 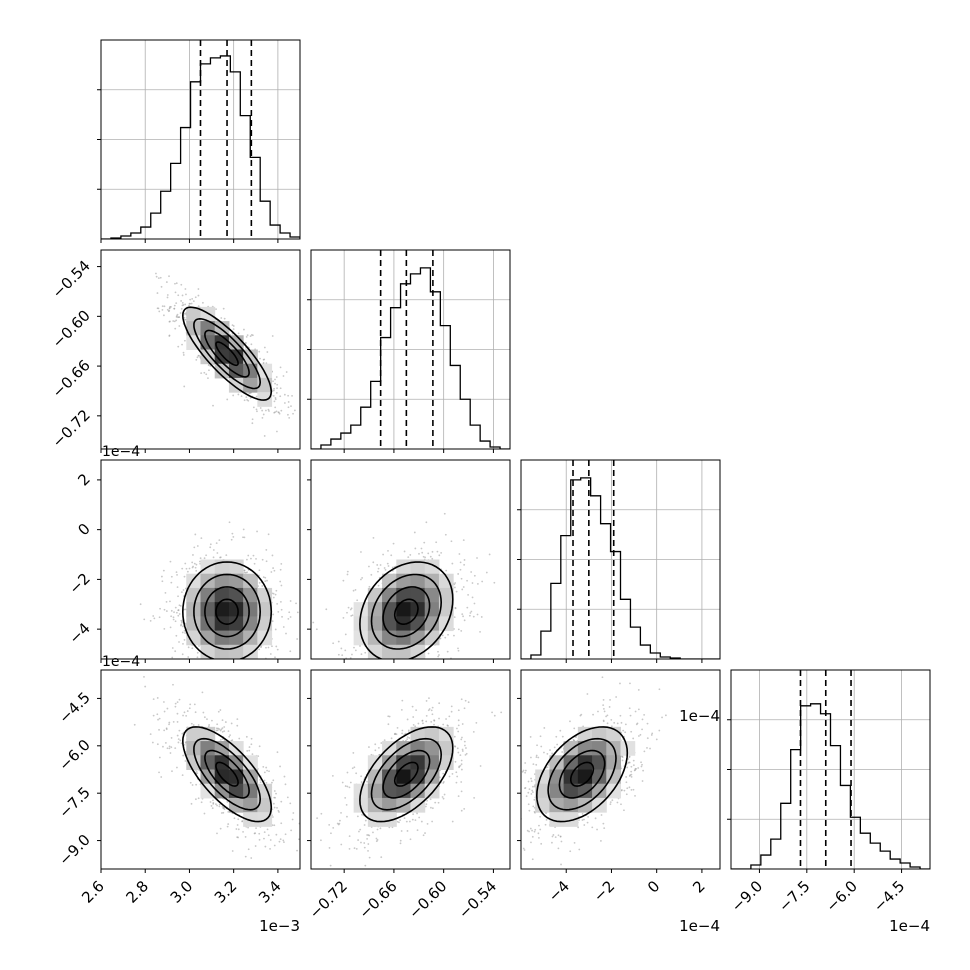 I want to click on x-tick-label: 2.6, so click(x=93, y=892).